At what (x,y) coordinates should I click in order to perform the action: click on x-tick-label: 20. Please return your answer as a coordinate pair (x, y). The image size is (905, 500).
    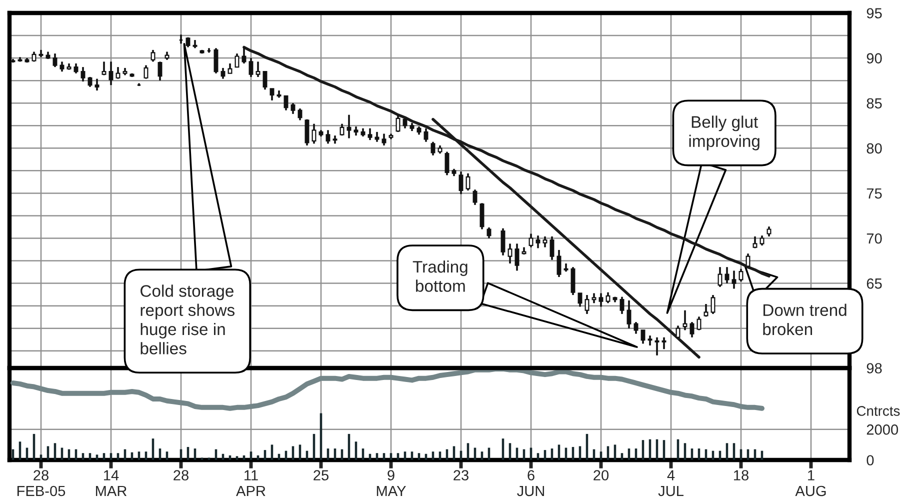
    Looking at the image, I should click on (601, 475).